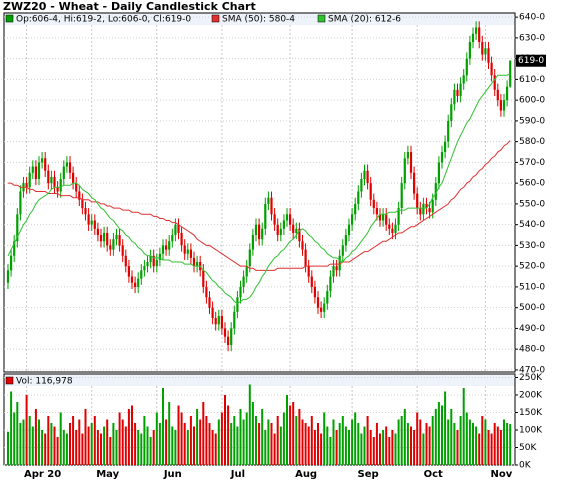 The width and height of the screenshot is (582, 484). I want to click on y-tick-label: 520-0, so click(532, 267).